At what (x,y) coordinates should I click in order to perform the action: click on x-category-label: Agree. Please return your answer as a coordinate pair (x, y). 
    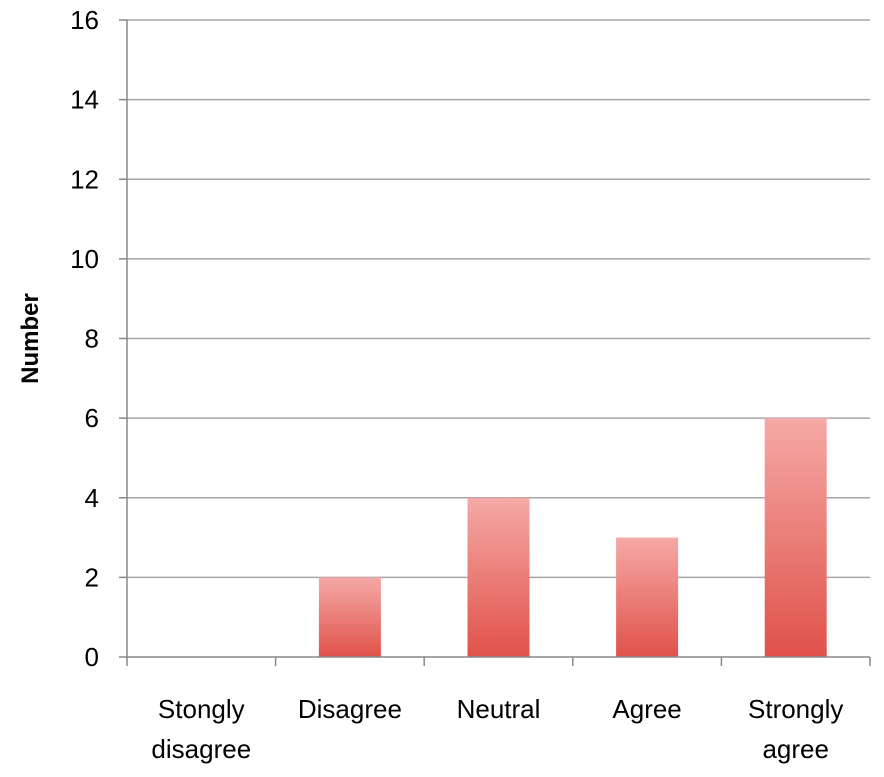
    Looking at the image, I should click on (646, 709).